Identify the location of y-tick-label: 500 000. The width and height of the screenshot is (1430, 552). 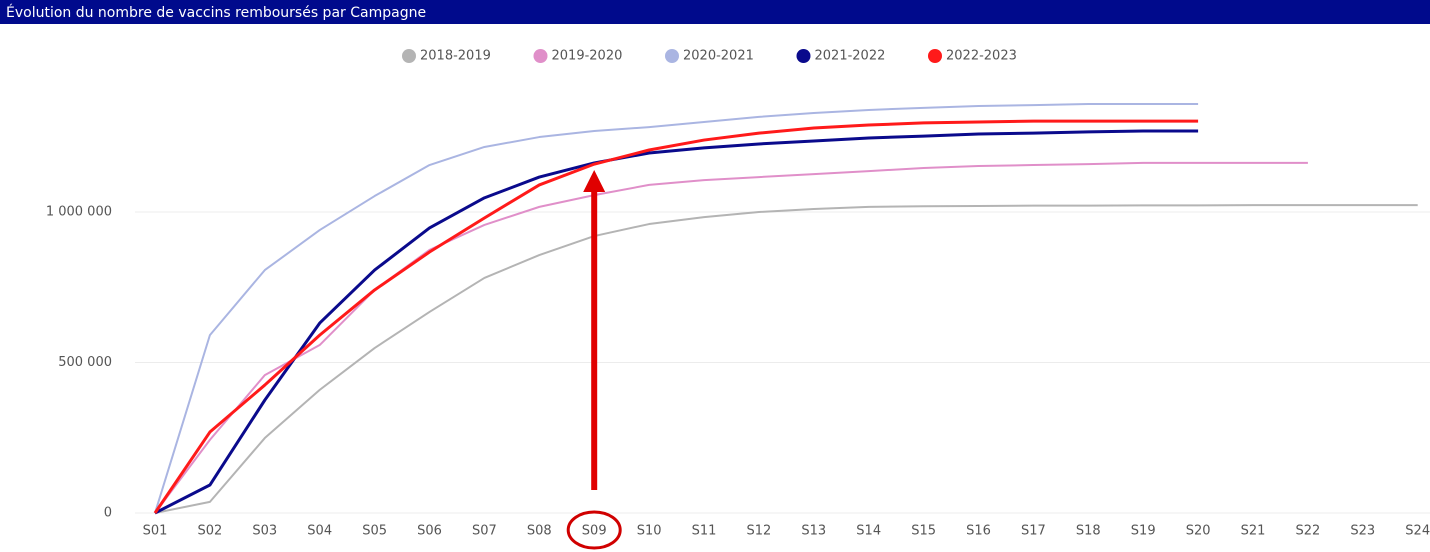
(85, 362).